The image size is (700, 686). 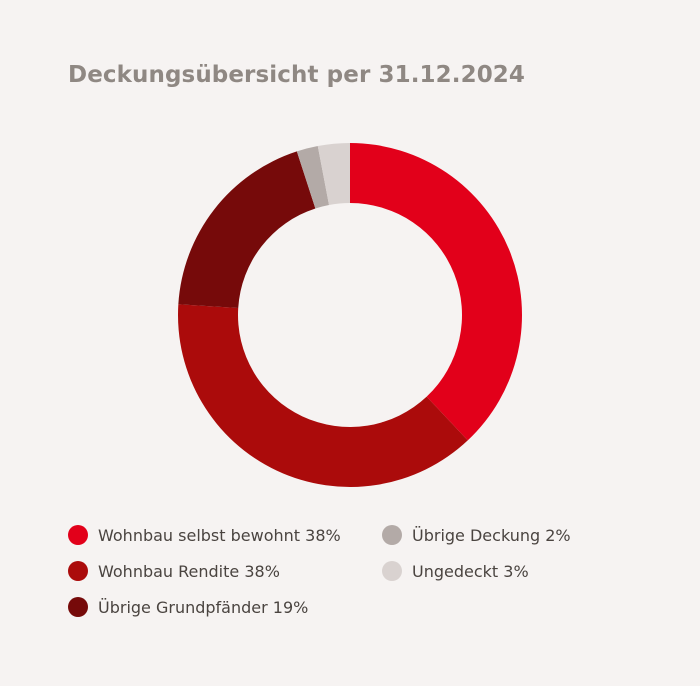 What do you see at coordinates (219, 535) in the screenshot?
I see `legend-label: Wohnbau selbst bewohnt 38%` at bounding box center [219, 535].